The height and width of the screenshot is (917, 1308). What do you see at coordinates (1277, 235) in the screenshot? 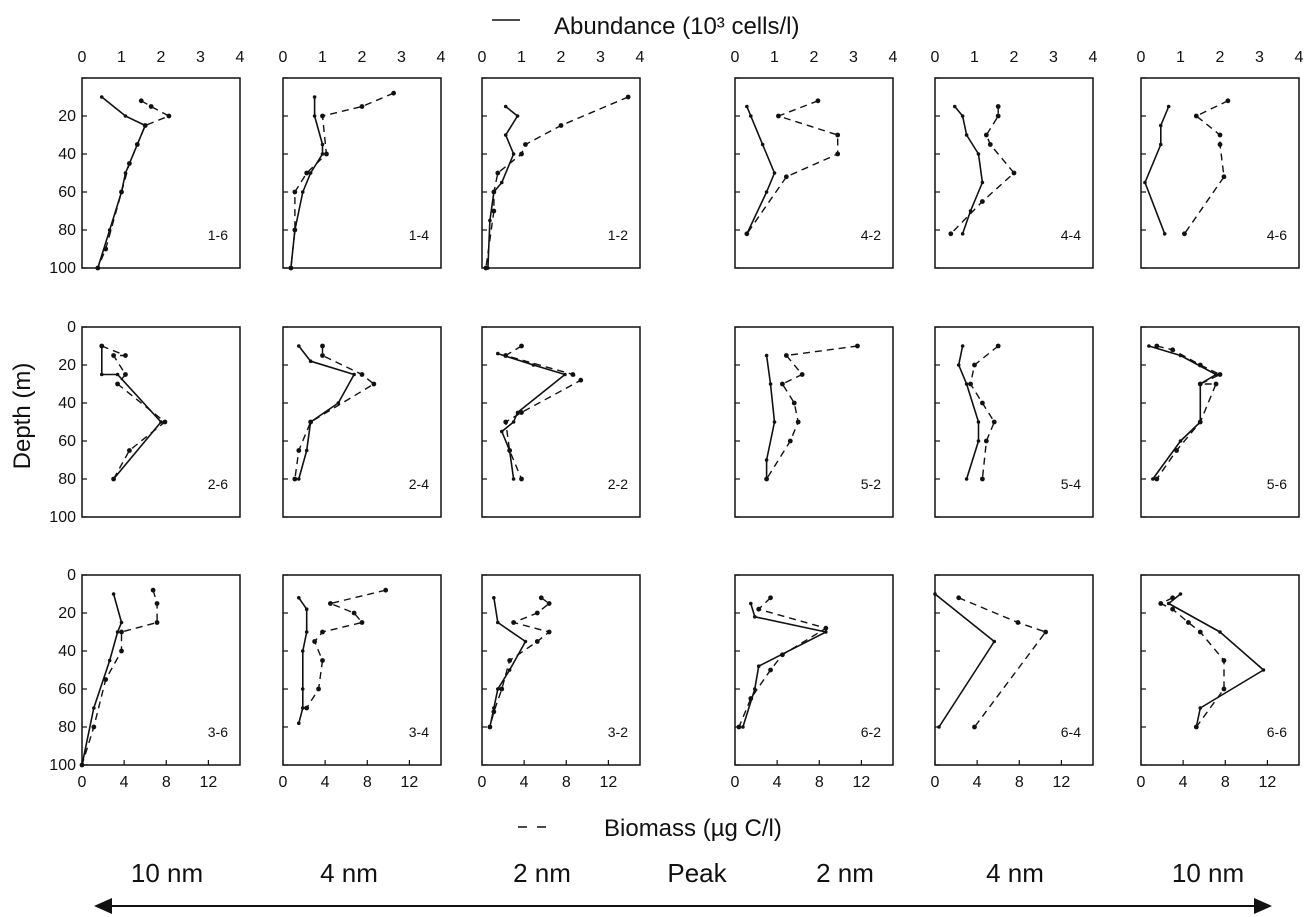
I see `panel-label: 4-6` at bounding box center [1277, 235].